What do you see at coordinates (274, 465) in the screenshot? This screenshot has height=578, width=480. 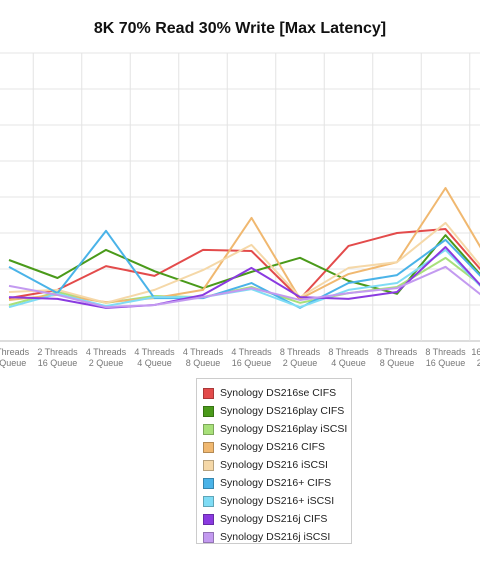 I see `legend-label: Synology DS216 iSCSI` at bounding box center [274, 465].